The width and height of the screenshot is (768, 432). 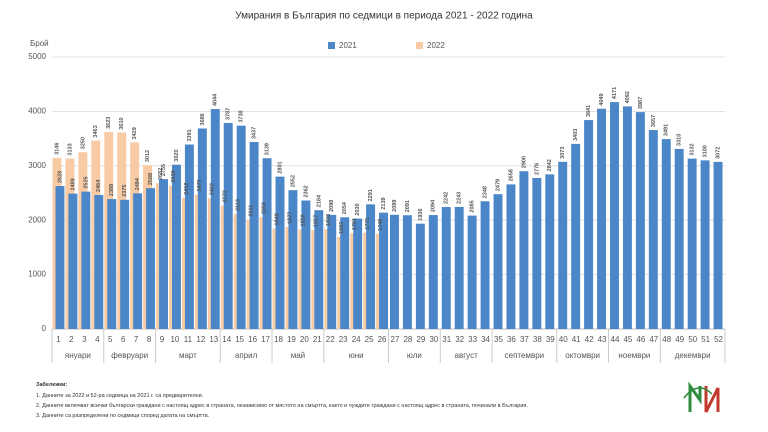 I want to click on month-label: април, so click(x=246, y=355).